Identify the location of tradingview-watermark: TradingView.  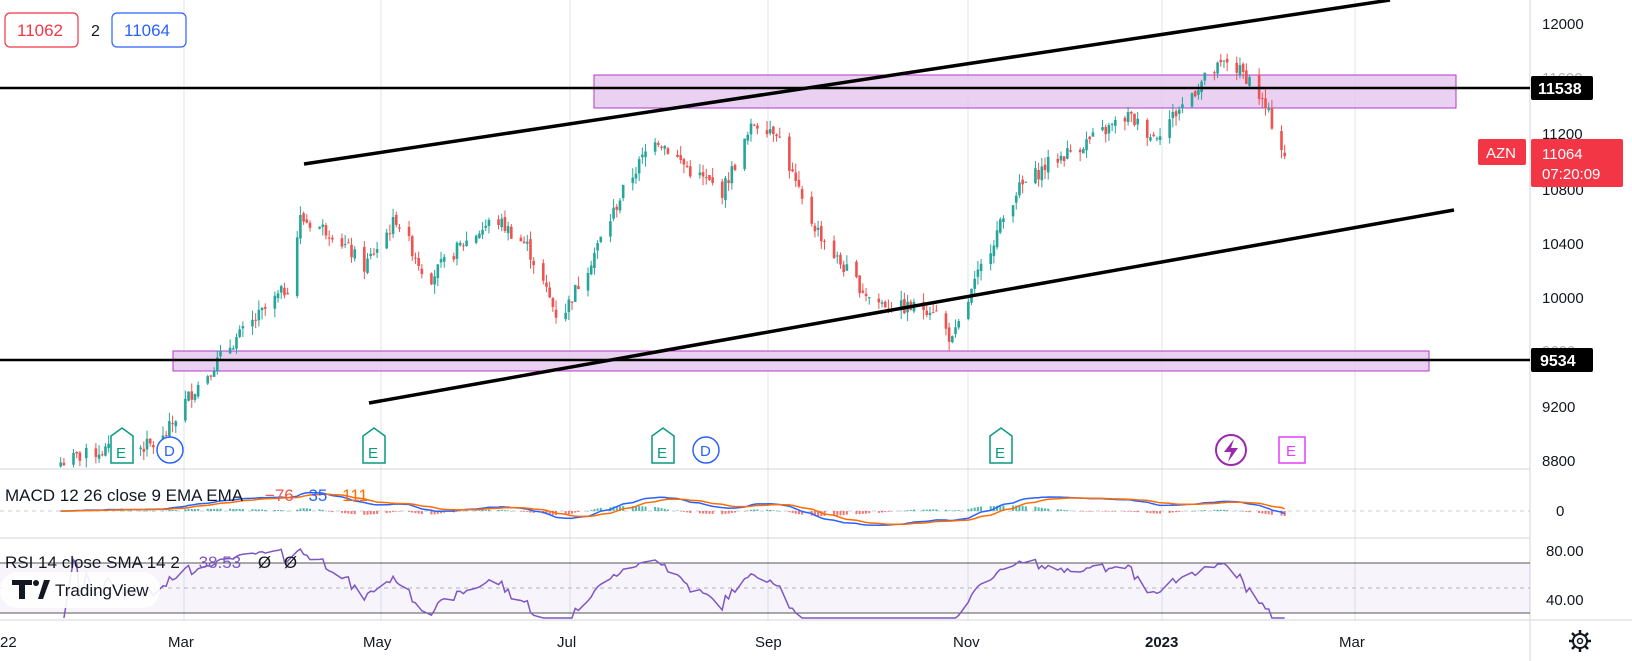
(80, 590).